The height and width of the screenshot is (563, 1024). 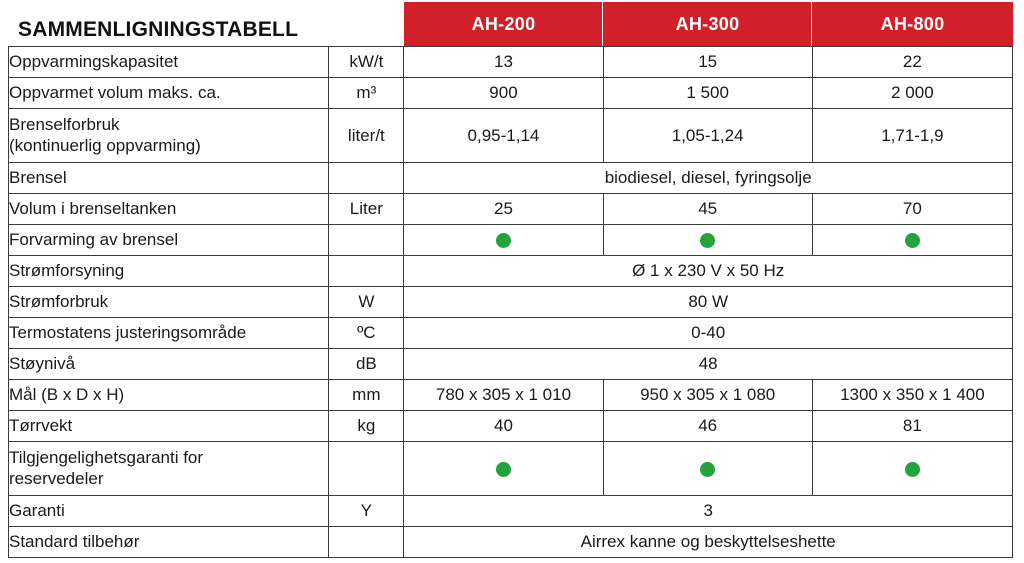 What do you see at coordinates (366, 62) in the screenshot?
I see `row-unit: kW/t` at bounding box center [366, 62].